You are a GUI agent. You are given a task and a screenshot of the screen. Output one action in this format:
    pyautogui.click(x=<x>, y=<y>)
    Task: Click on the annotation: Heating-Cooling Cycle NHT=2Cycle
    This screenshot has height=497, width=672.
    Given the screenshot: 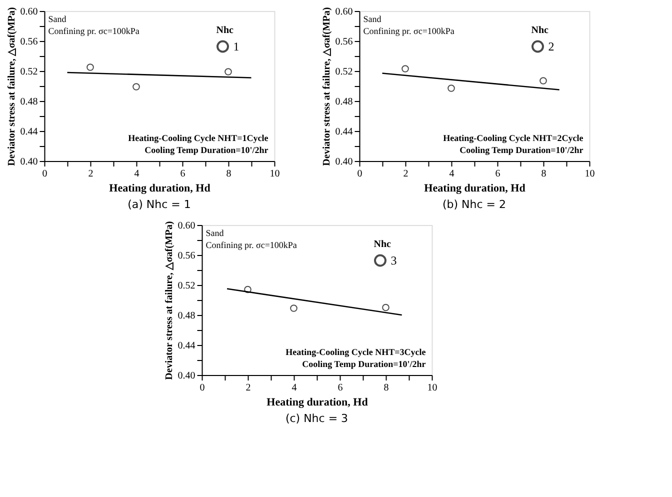 What is the action you would take?
    pyautogui.click(x=513, y=138)
    